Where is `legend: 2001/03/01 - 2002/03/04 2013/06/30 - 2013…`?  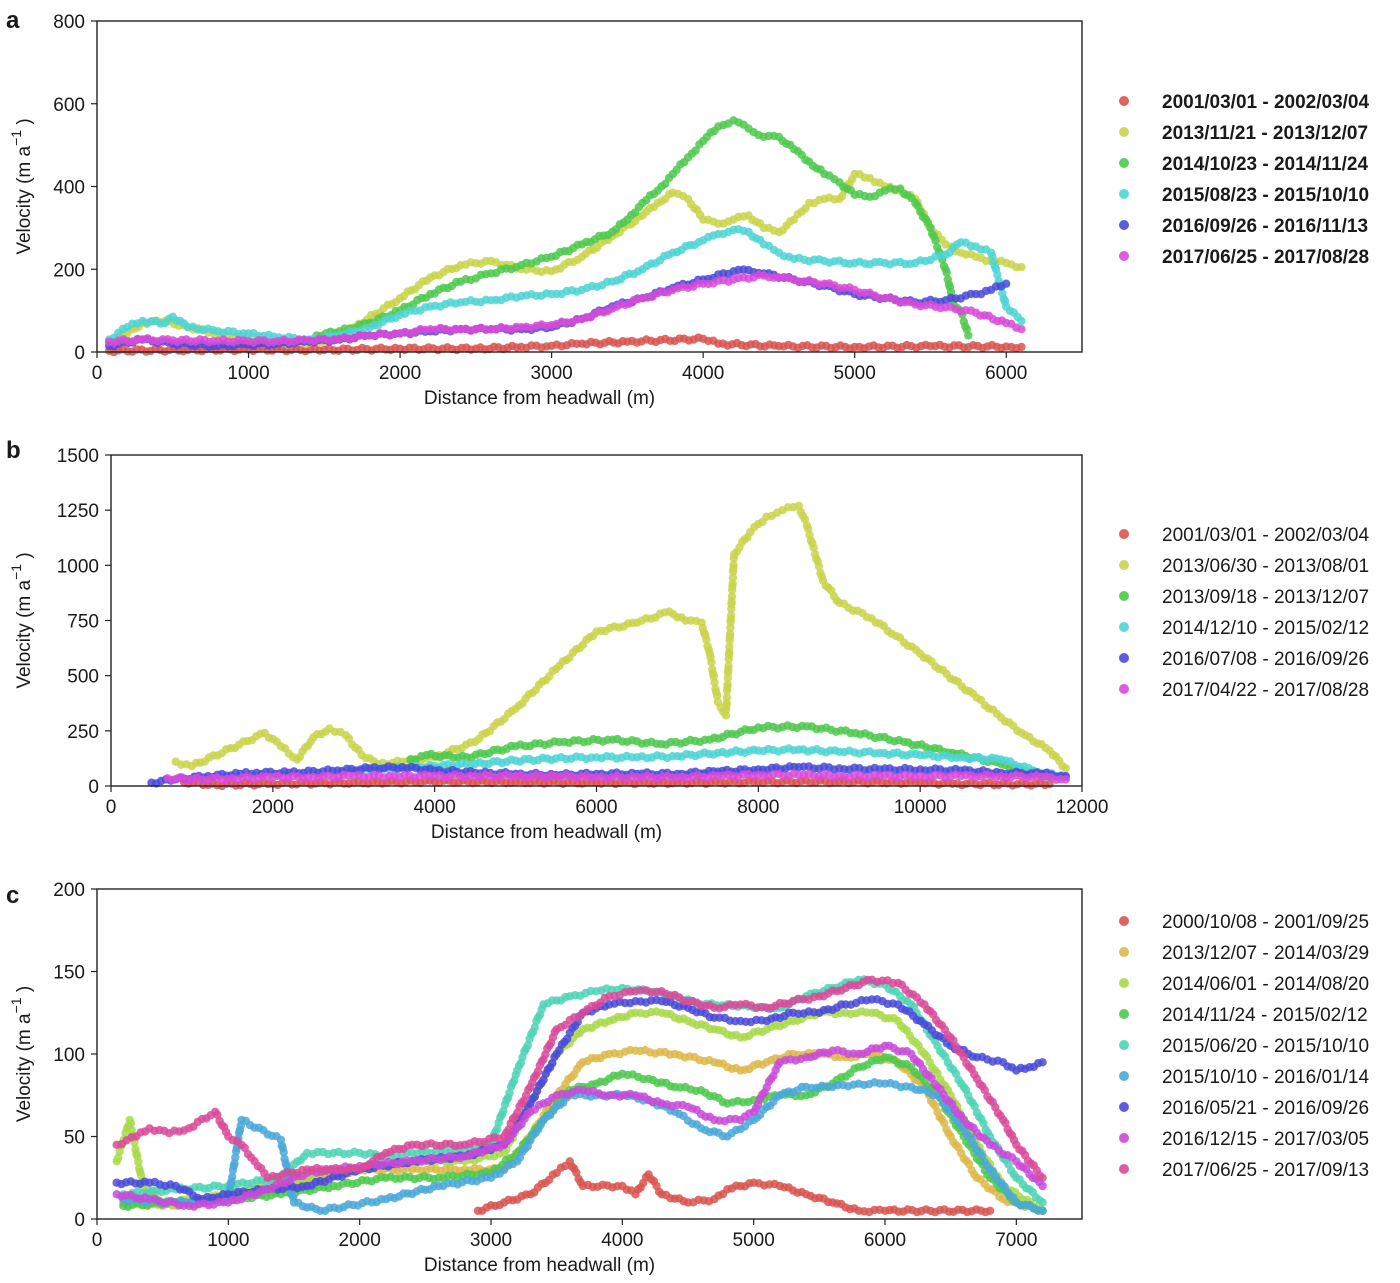 legend: 2001/03/01 - 2002/03/04 2013/06/30 - 2013… is located at coordinates (1244, 613).